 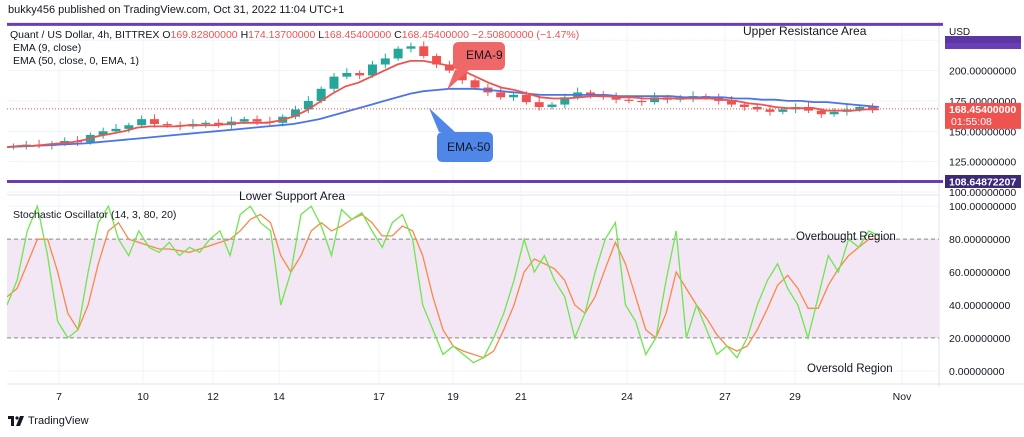 What do you see at coordinates (979, 273) in the screenshot?
I see `stoch-tick-label: 60.00000000` at bounding box center [979, 273].